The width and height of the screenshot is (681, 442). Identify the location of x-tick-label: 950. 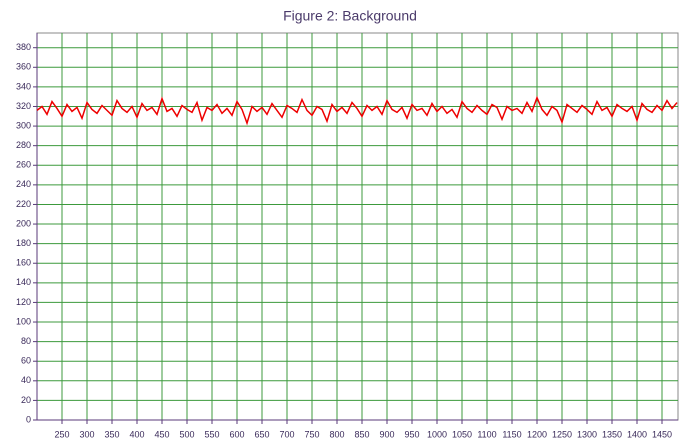
(411, 434).